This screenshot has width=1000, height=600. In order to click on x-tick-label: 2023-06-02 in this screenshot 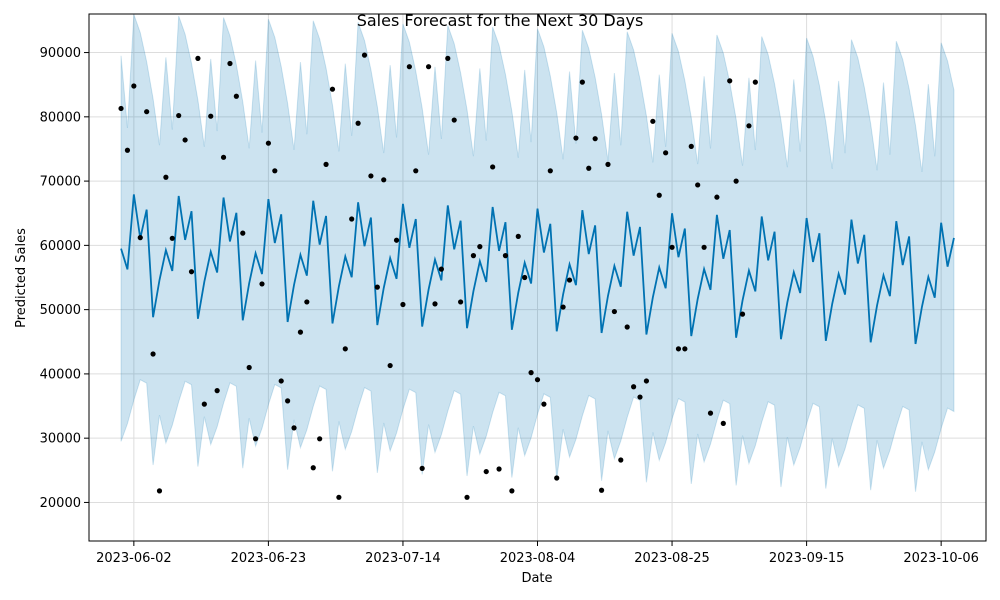, I will do `click(134, 558)`.